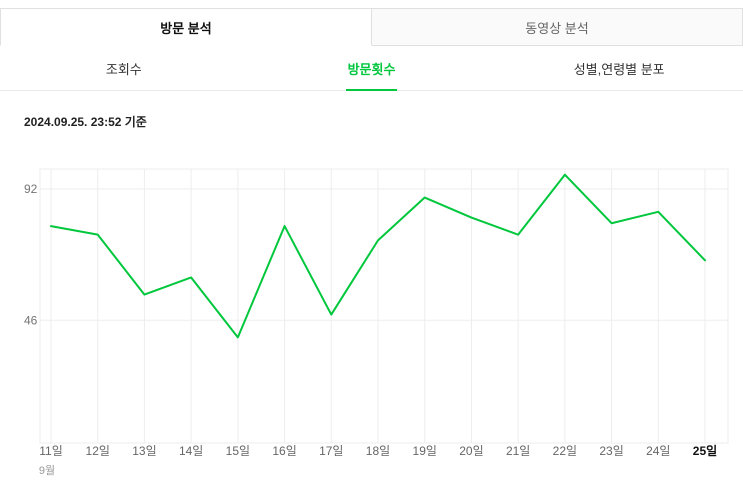  I want to click on x-tick-label: 19일, so click(425, 451).